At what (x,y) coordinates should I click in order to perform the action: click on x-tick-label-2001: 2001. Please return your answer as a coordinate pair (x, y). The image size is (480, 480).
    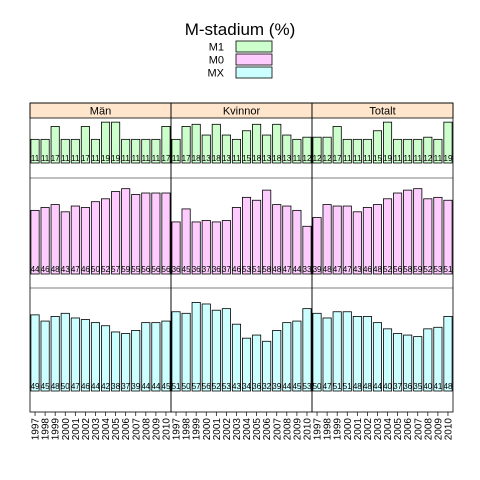
    Looking at the image, I should click on (76, 429).